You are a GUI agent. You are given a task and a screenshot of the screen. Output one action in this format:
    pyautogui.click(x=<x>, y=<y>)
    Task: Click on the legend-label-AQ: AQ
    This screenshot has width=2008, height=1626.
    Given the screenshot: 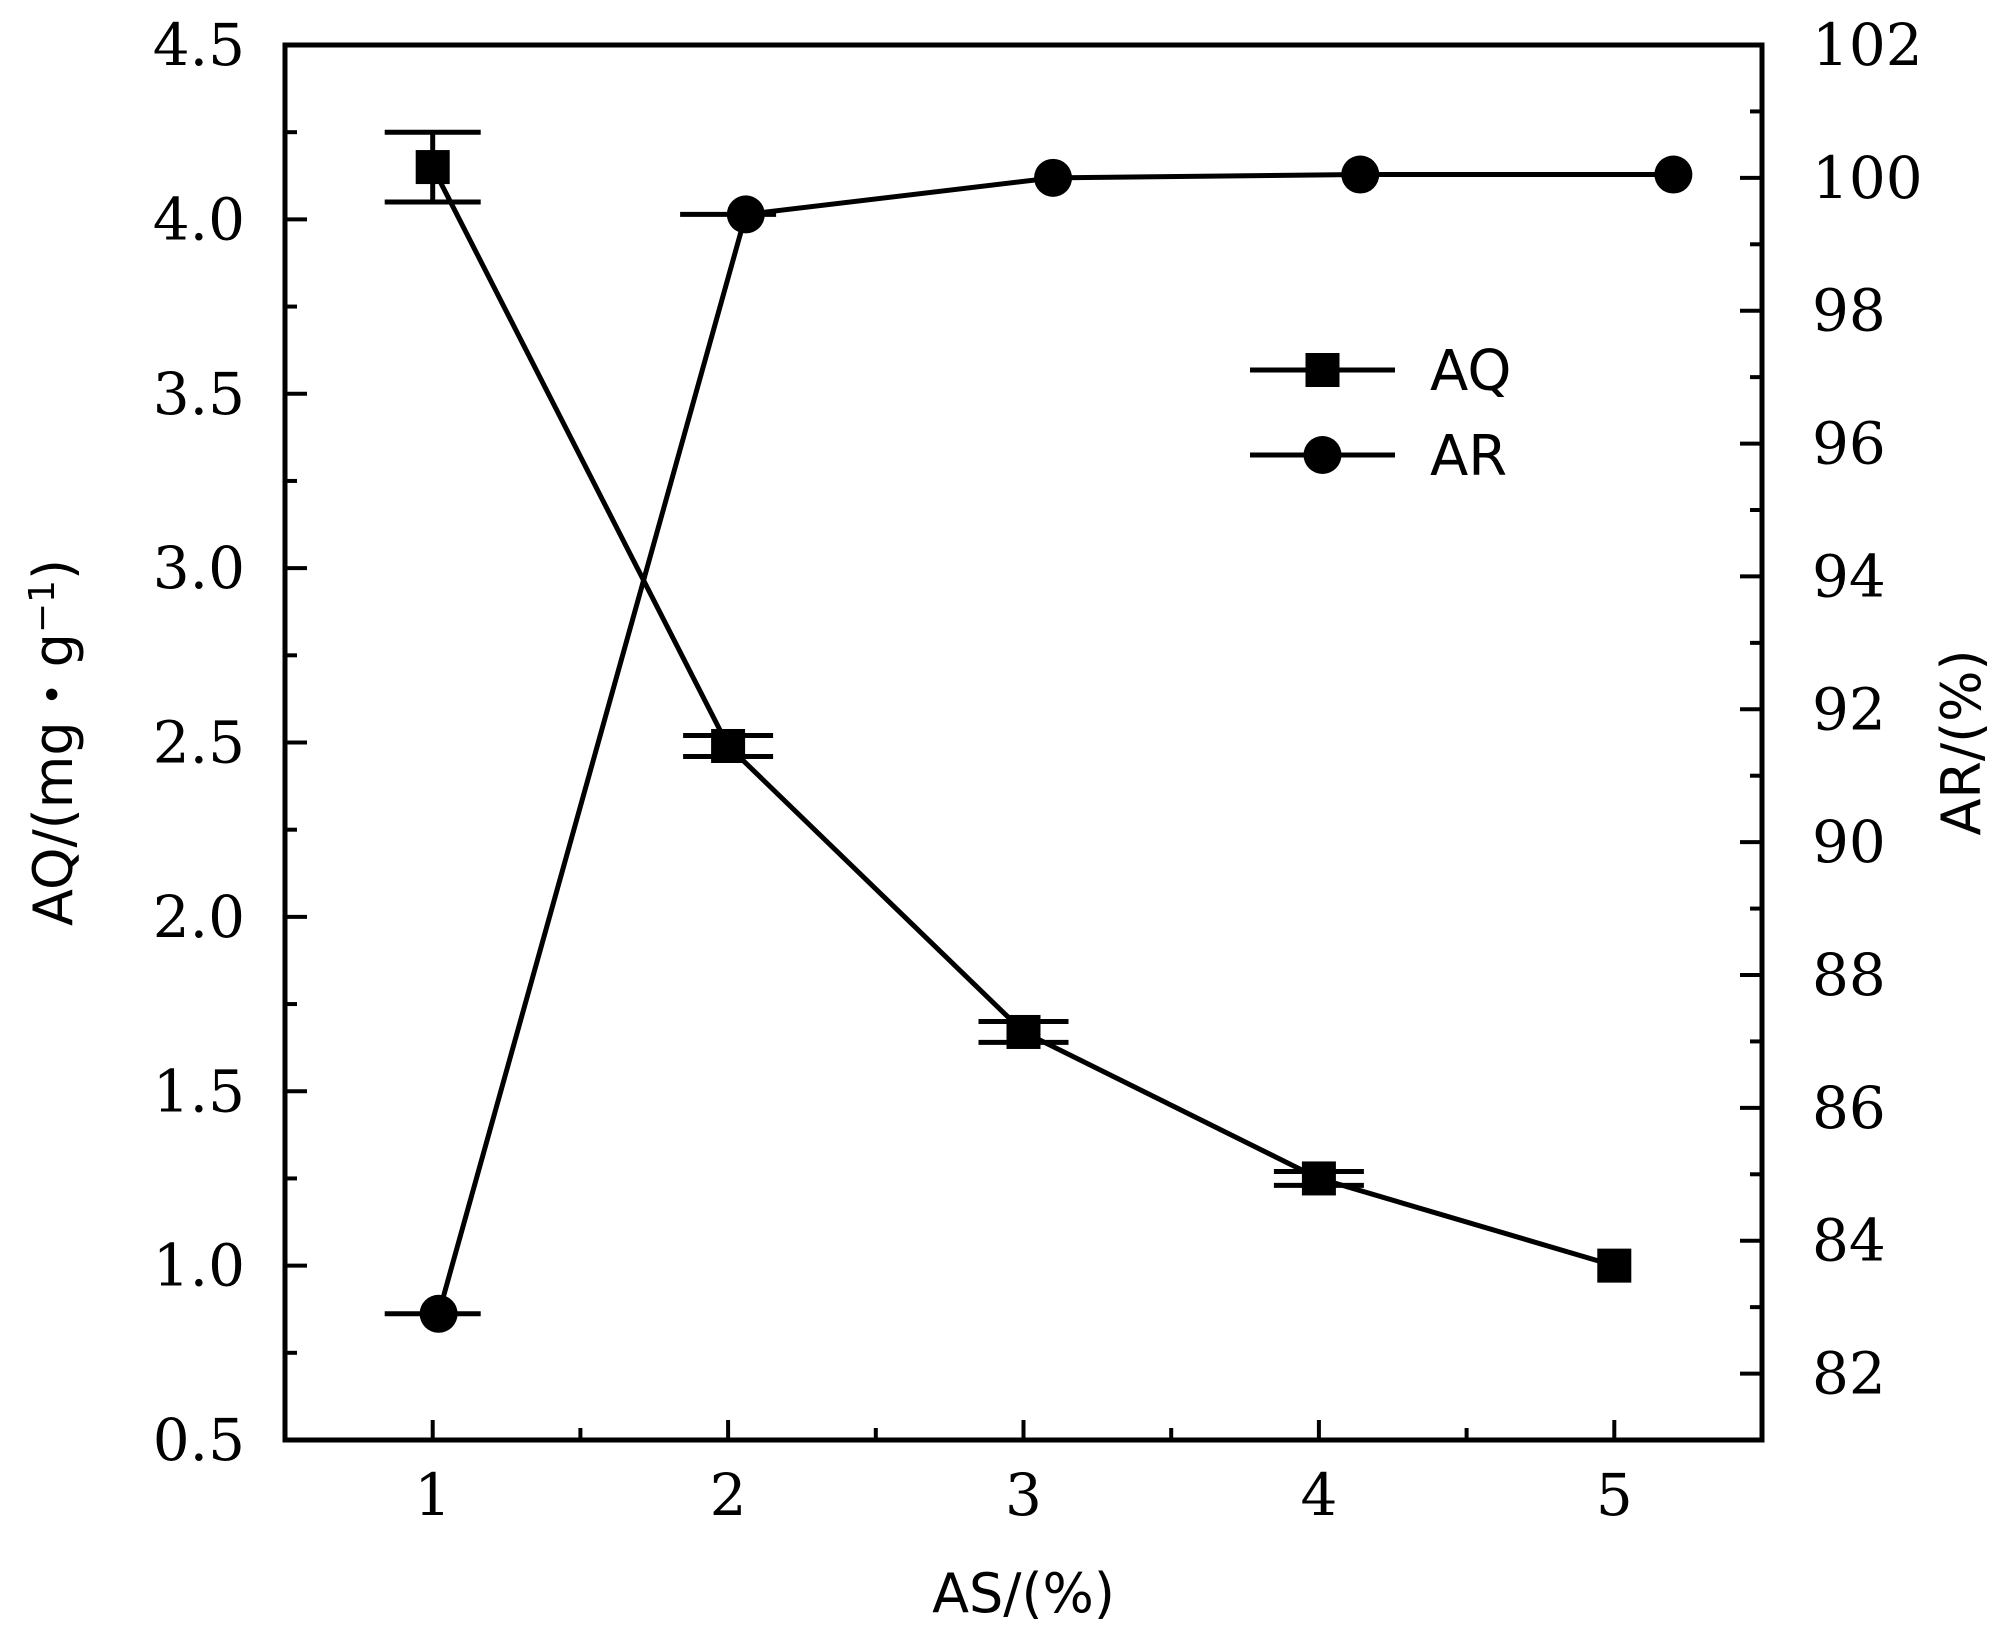 What is the action you would take?
    pyautogui.click(x=1470, y=371)
    